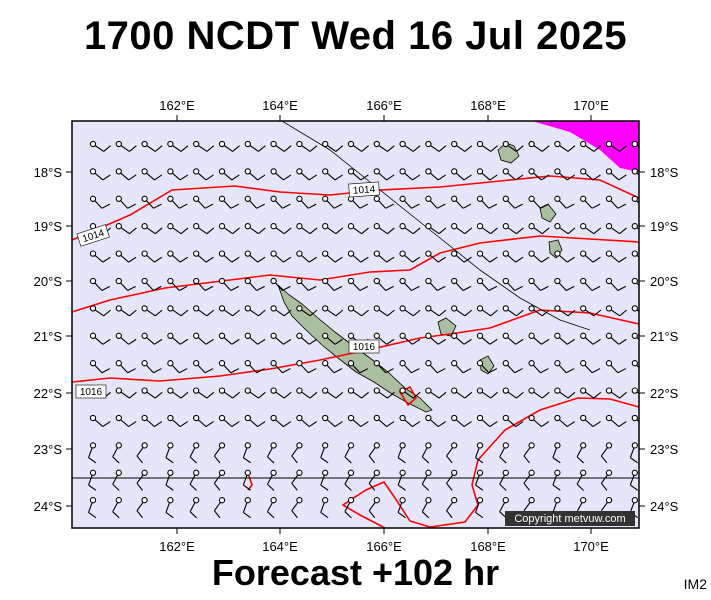  I want to click on isobar-small-loop, so click(408, 396).